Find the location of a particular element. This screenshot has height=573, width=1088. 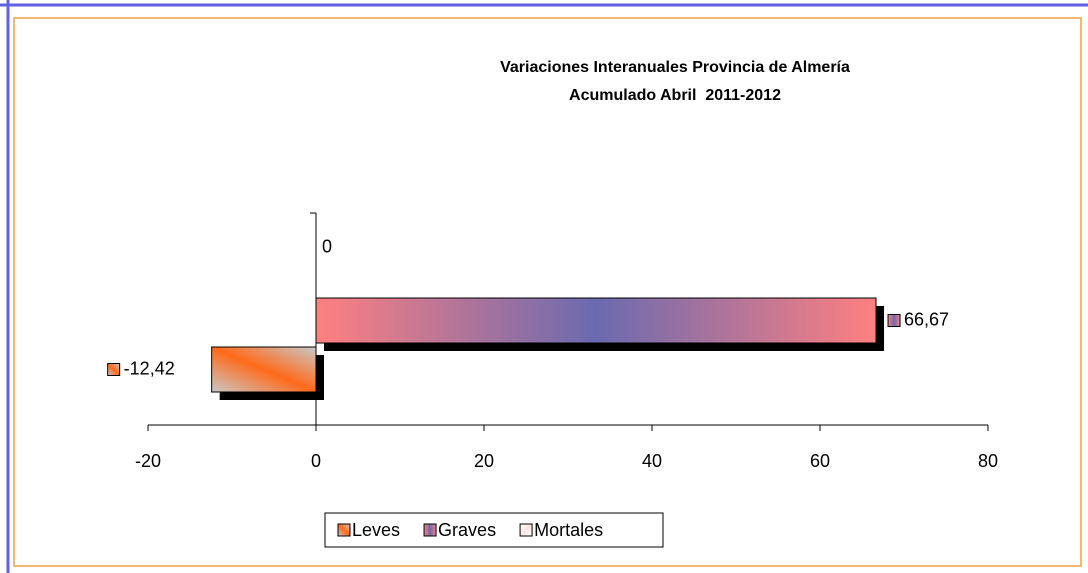

legend-label: Graves is located at coordinates (467, 530).